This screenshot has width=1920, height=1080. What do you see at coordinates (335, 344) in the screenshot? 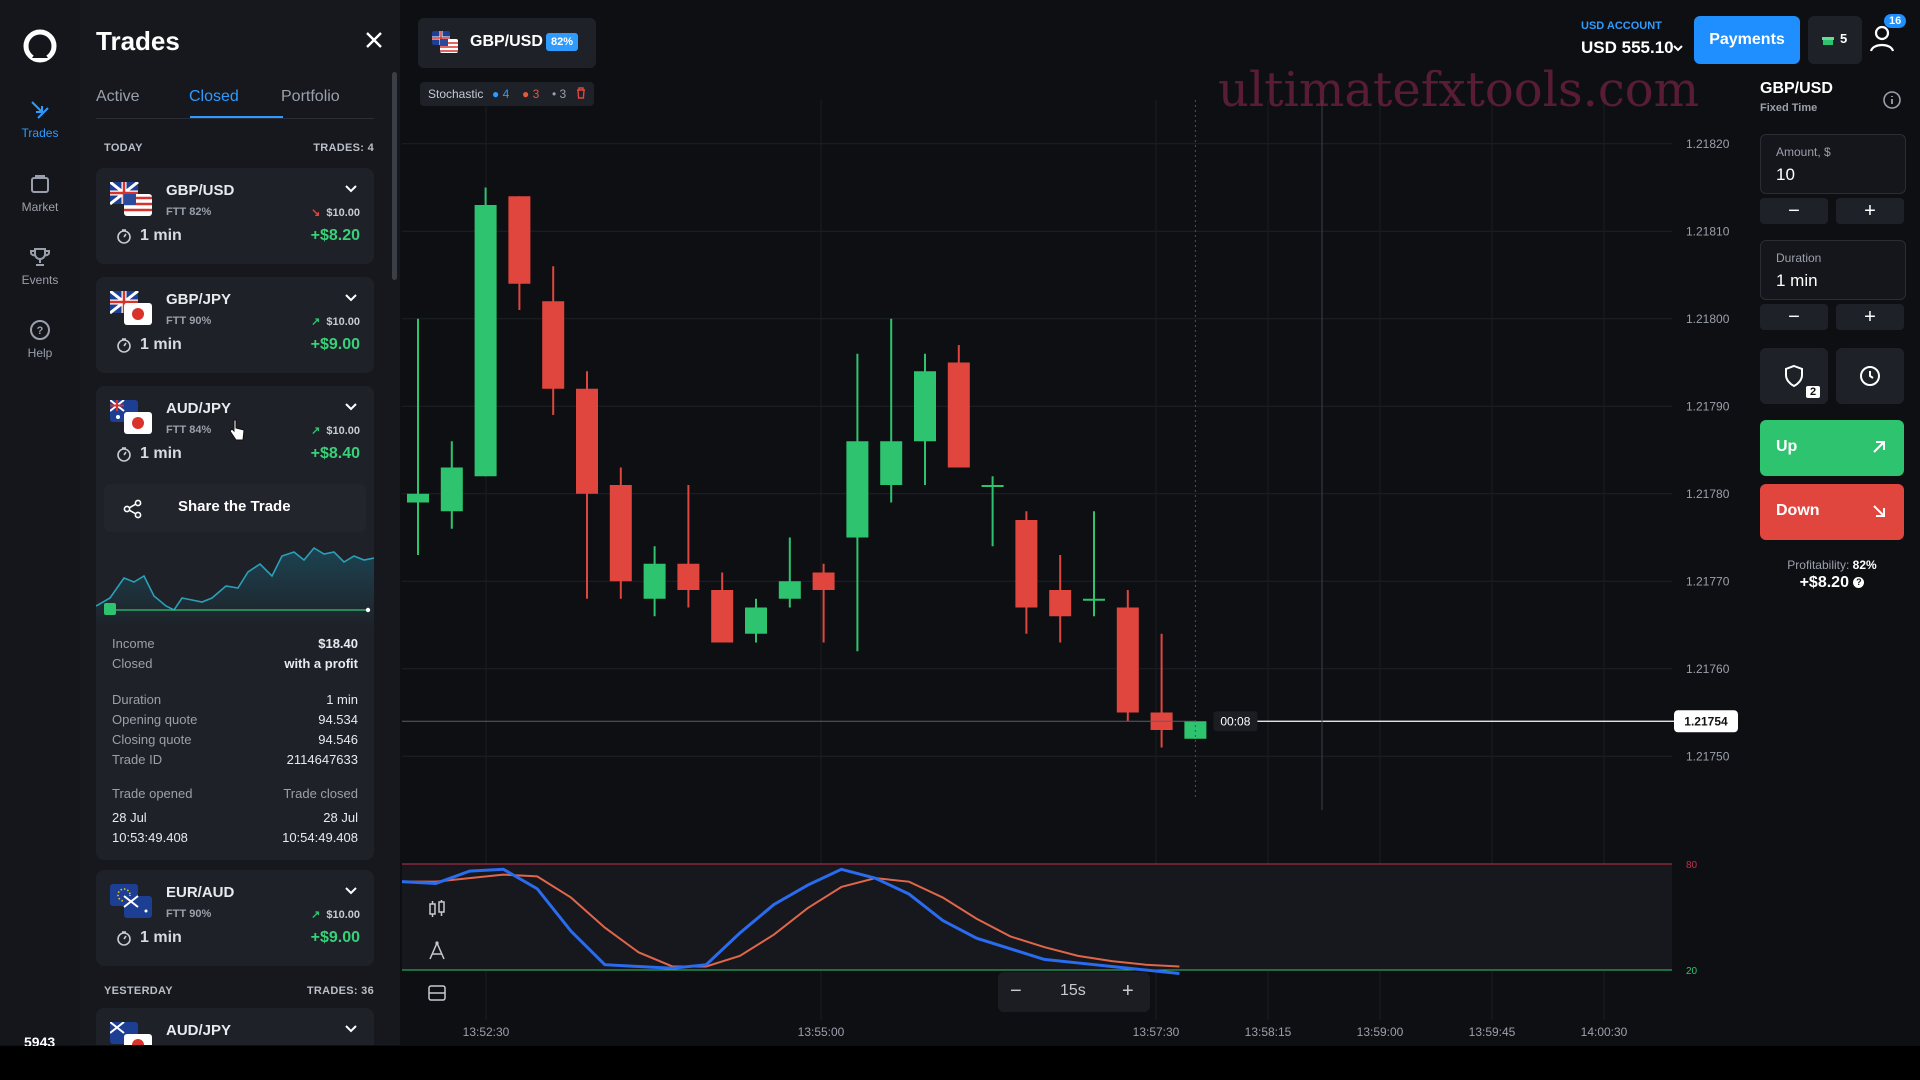
I see `trade-profit: +$9.00` at bounding box center [335, 344].